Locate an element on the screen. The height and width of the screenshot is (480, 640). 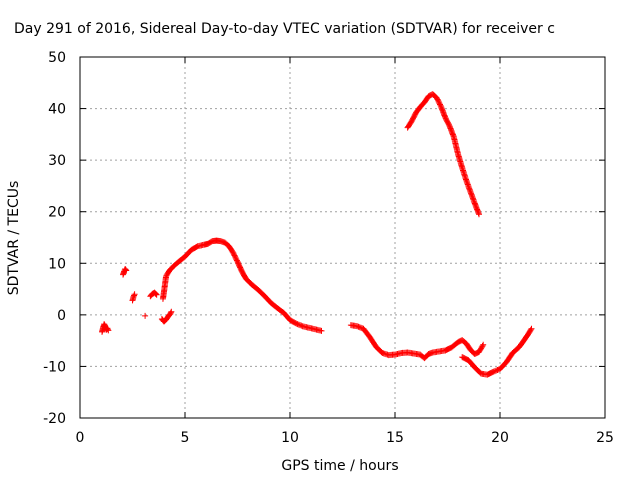
x-tick-label: 5 is located at coordinates (185, 438).